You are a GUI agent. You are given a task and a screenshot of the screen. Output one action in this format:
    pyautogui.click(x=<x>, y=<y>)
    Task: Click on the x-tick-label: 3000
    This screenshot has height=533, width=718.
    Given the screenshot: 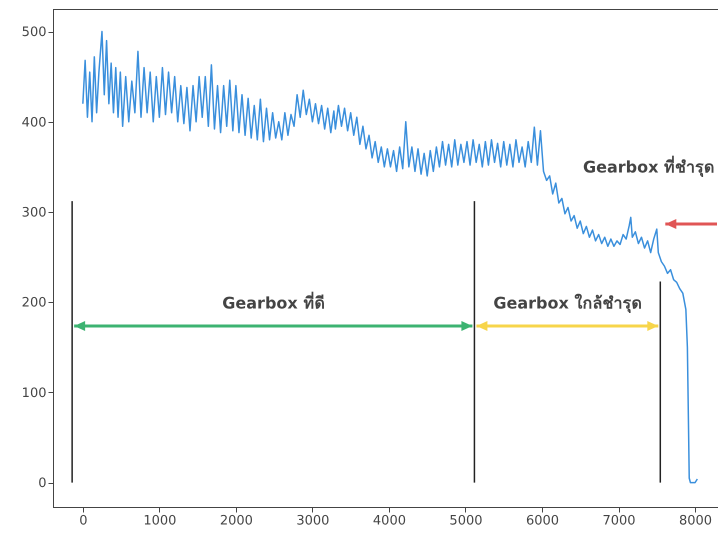 What is the action you would take?
    pyautogui.click(x=313, y=521)
    